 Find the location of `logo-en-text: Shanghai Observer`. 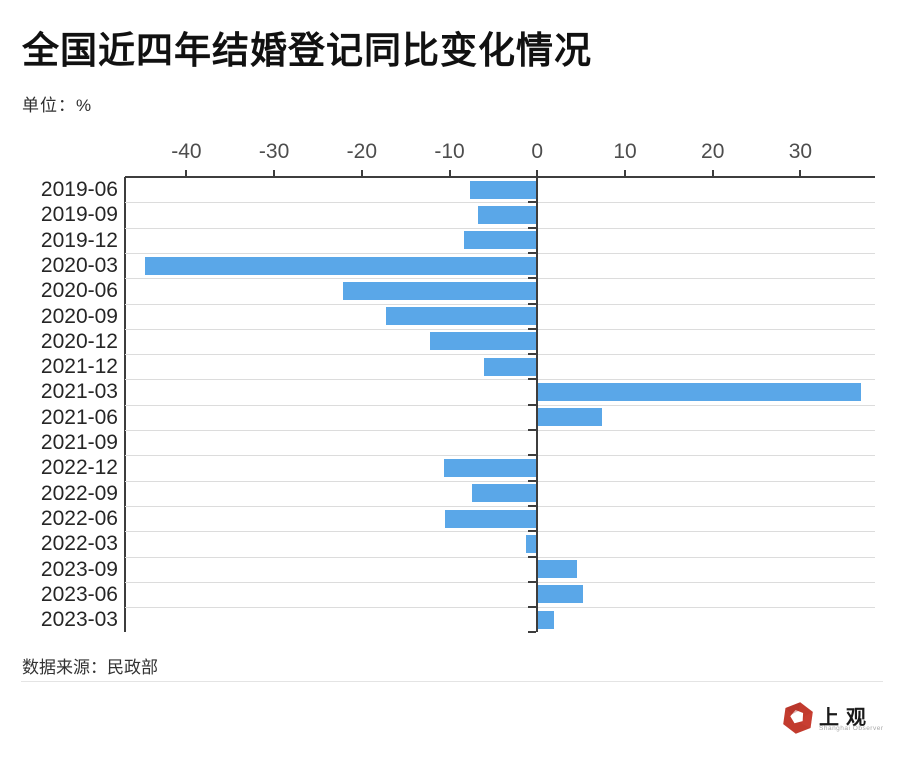

logo-en-text: Shanghai Observer is located at coordinates (851, 728).